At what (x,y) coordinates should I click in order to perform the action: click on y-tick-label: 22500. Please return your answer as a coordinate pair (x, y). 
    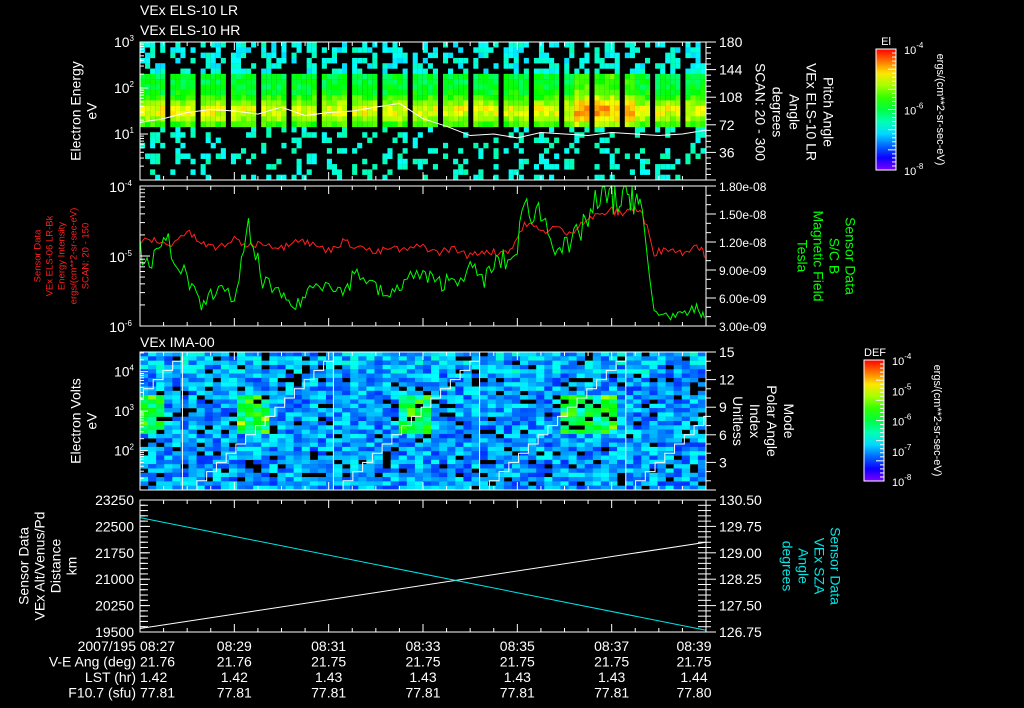
    Looking at the image, I should click on (114, 526).